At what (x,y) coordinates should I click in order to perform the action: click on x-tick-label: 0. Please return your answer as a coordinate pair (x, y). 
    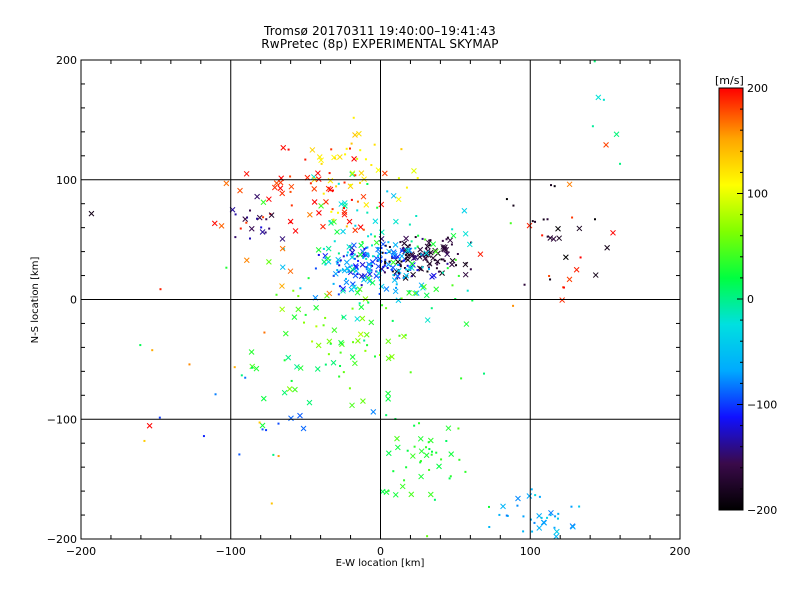
    Looking at the image, I should click on (380, 551).